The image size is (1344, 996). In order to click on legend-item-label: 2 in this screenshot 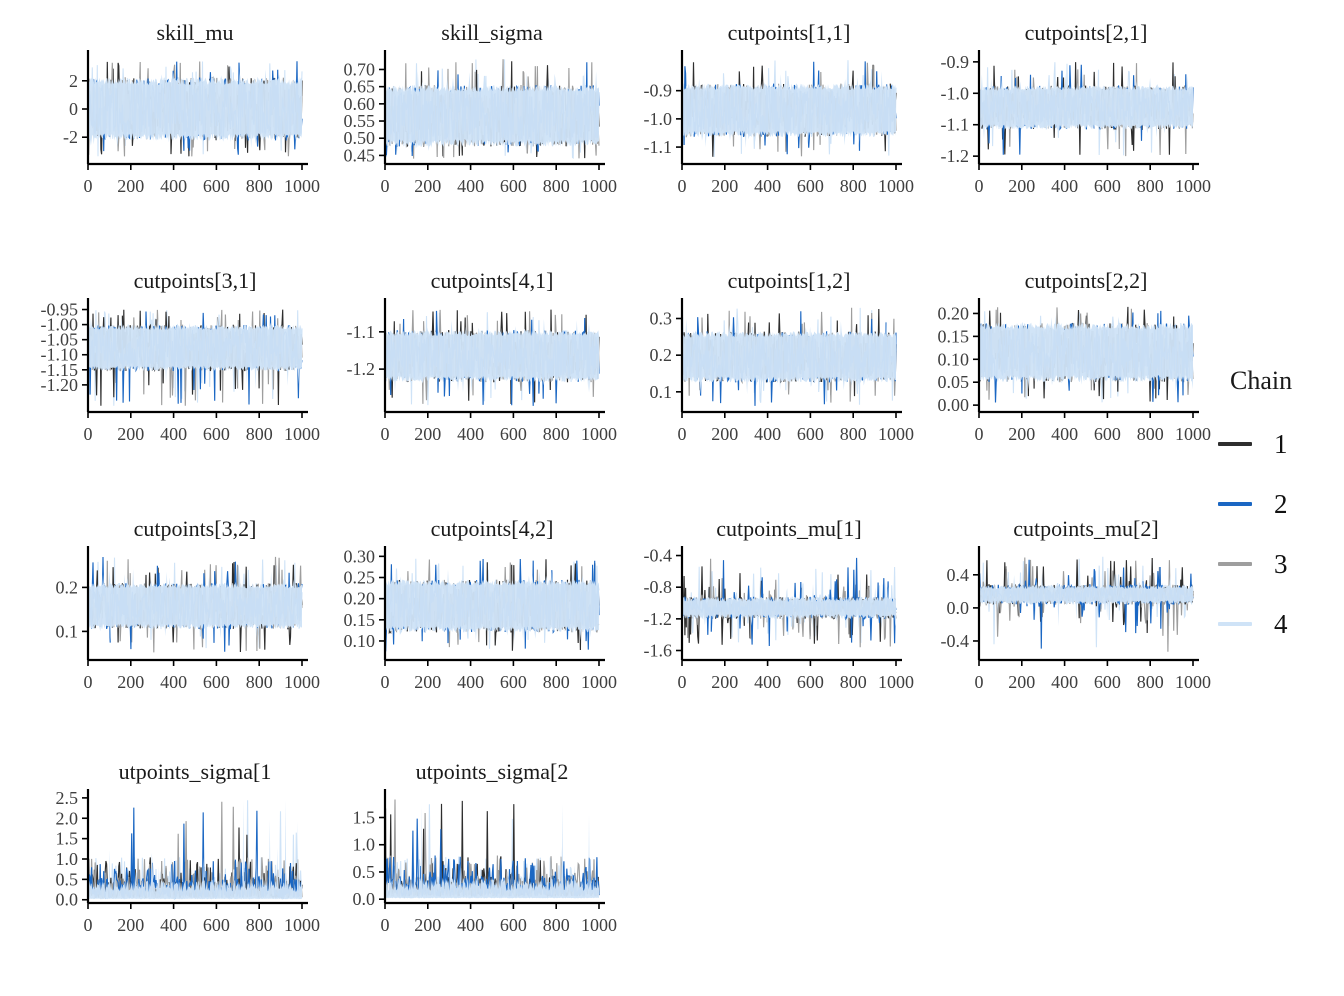, I will do `click(1281, 503)`.